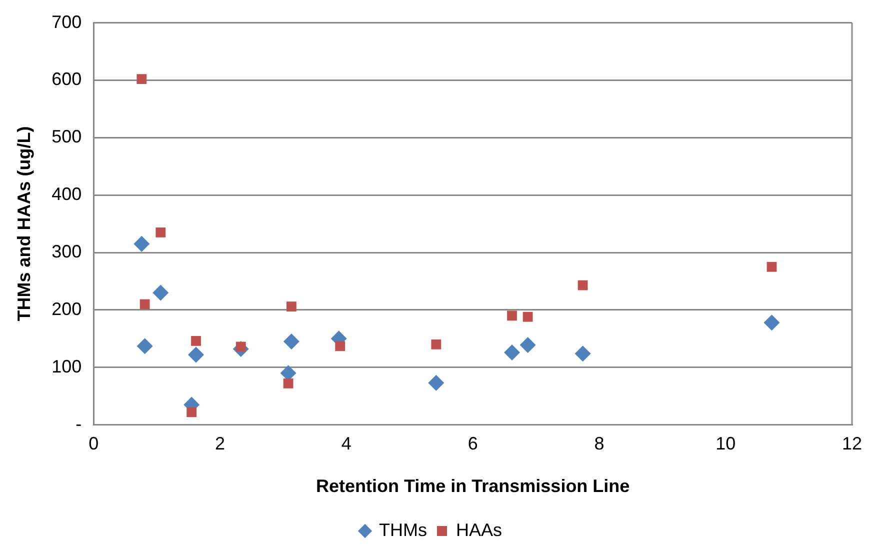  I want to click on x-tick-label: 10, so click(726, 444).